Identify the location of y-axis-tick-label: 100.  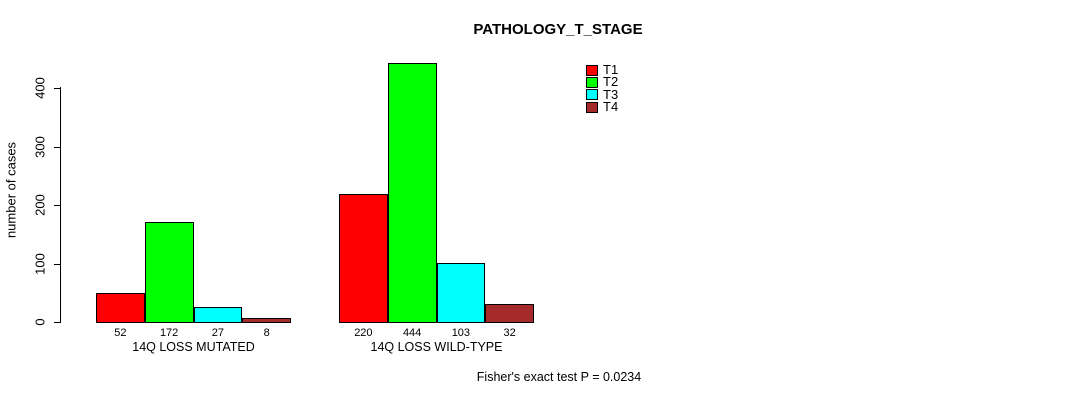
(40, 263).